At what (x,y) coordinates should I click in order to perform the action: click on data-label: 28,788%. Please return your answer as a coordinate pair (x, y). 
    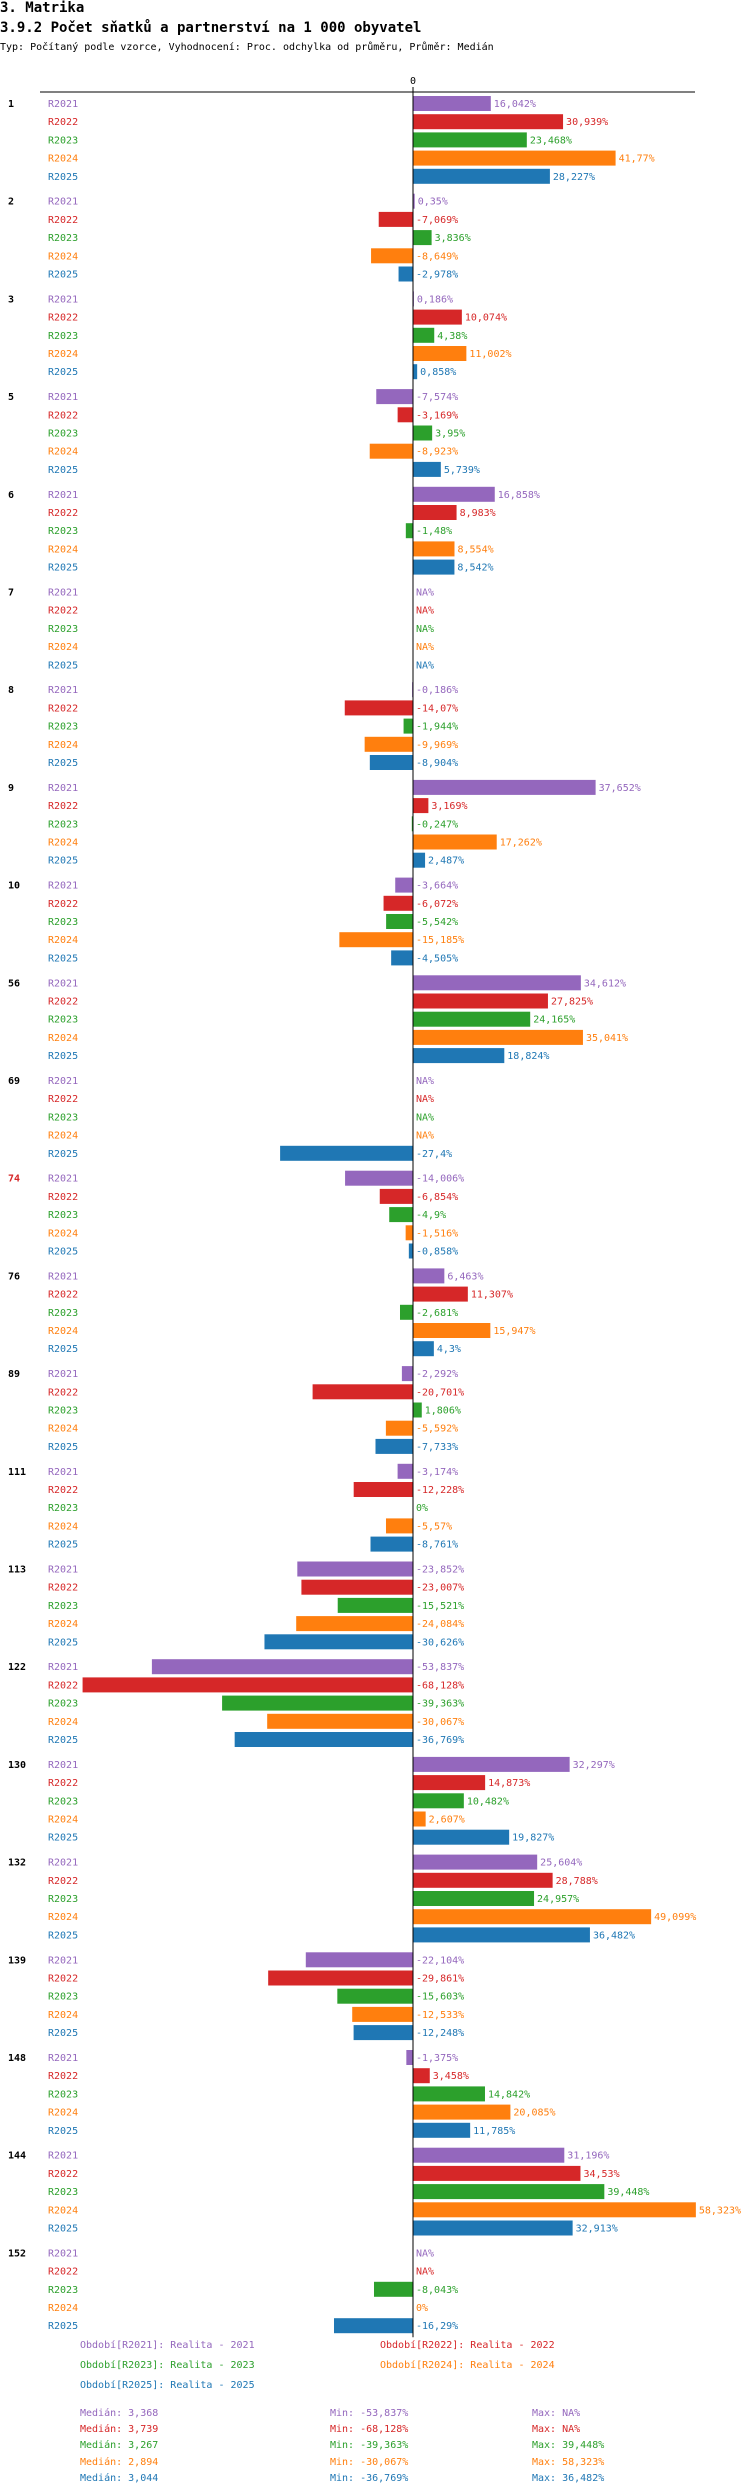
    Looking at the image, I should click on (577, 1881).